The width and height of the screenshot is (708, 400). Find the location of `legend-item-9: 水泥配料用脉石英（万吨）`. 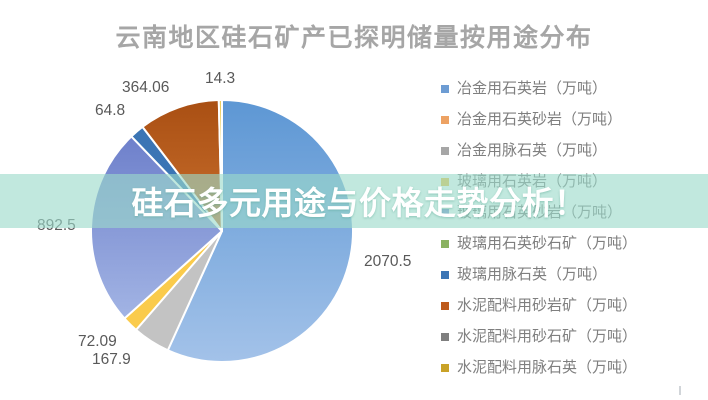

legend-item-9: 水泥配料用脉石英（万吨） is located at coordinates (539, 368).